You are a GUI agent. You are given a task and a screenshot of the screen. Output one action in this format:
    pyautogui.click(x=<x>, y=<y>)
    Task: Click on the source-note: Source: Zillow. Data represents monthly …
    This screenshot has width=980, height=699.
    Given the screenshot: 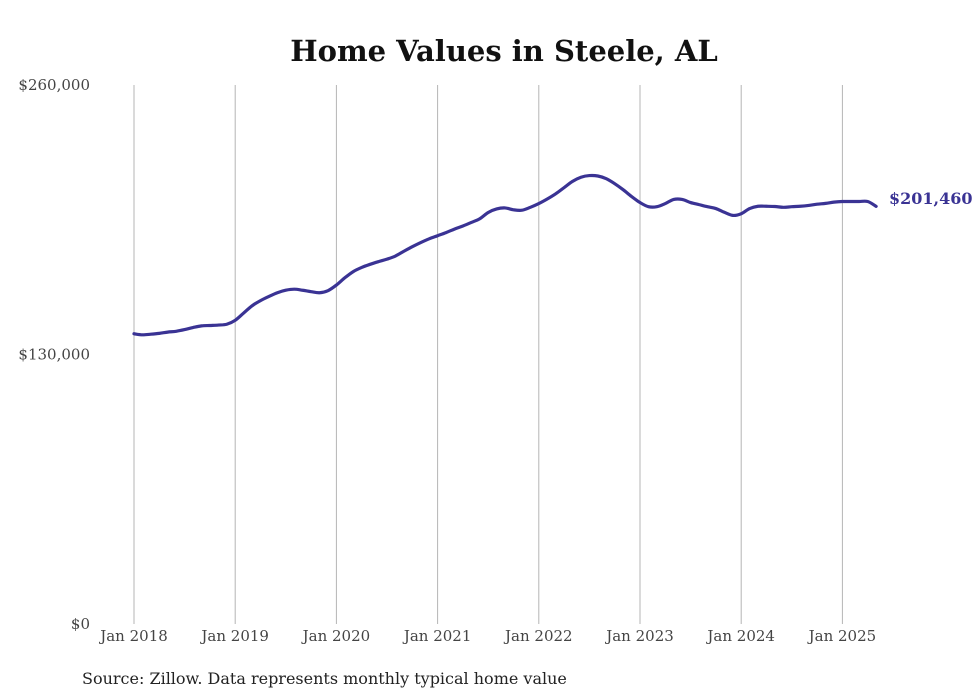 What is the action you would take?
    pyautogui.click(x=324, y=678)
    